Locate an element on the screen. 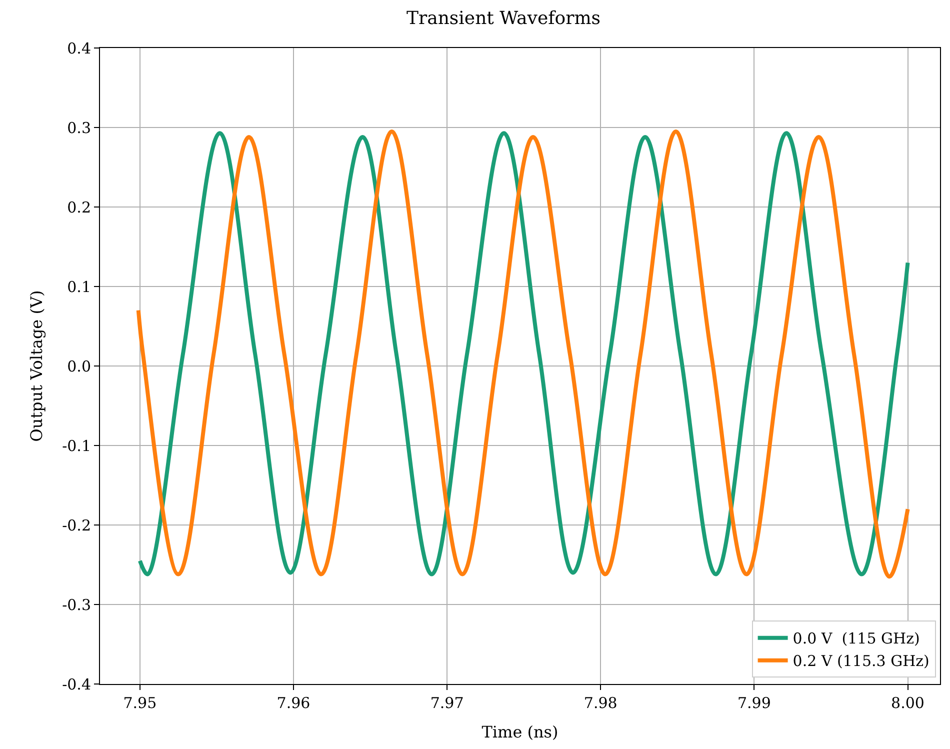  y-tick-label: -0.4 is located at coordinates (76, 684).